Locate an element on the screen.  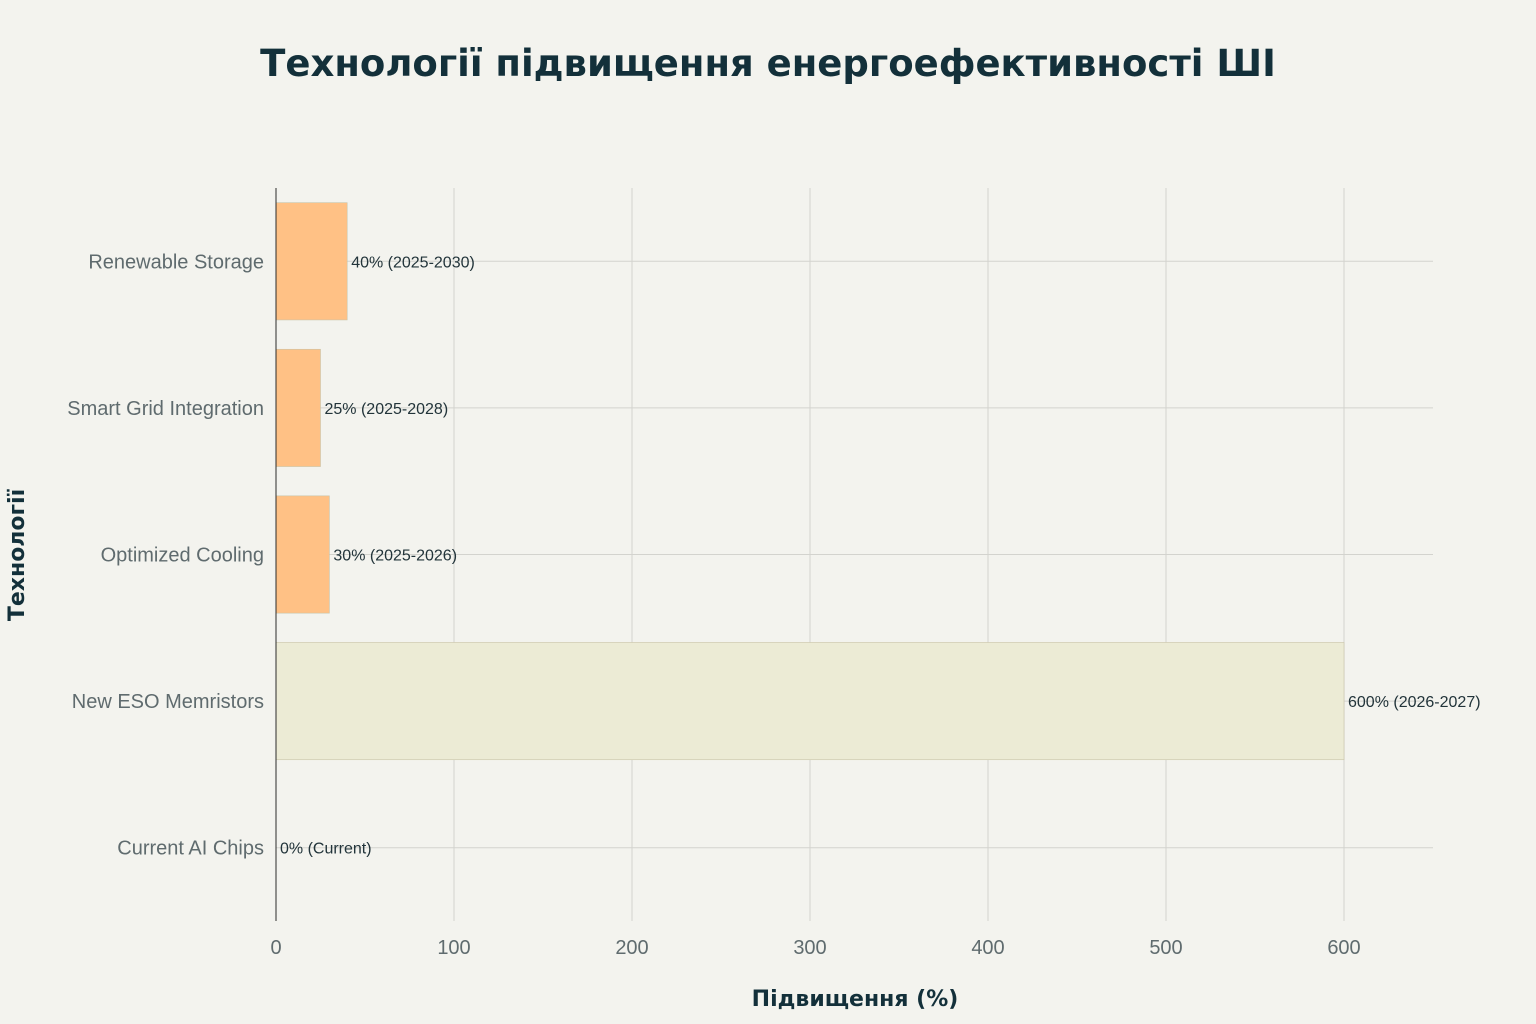
x-tick-label: 300 is located at coordinates (809, 948).